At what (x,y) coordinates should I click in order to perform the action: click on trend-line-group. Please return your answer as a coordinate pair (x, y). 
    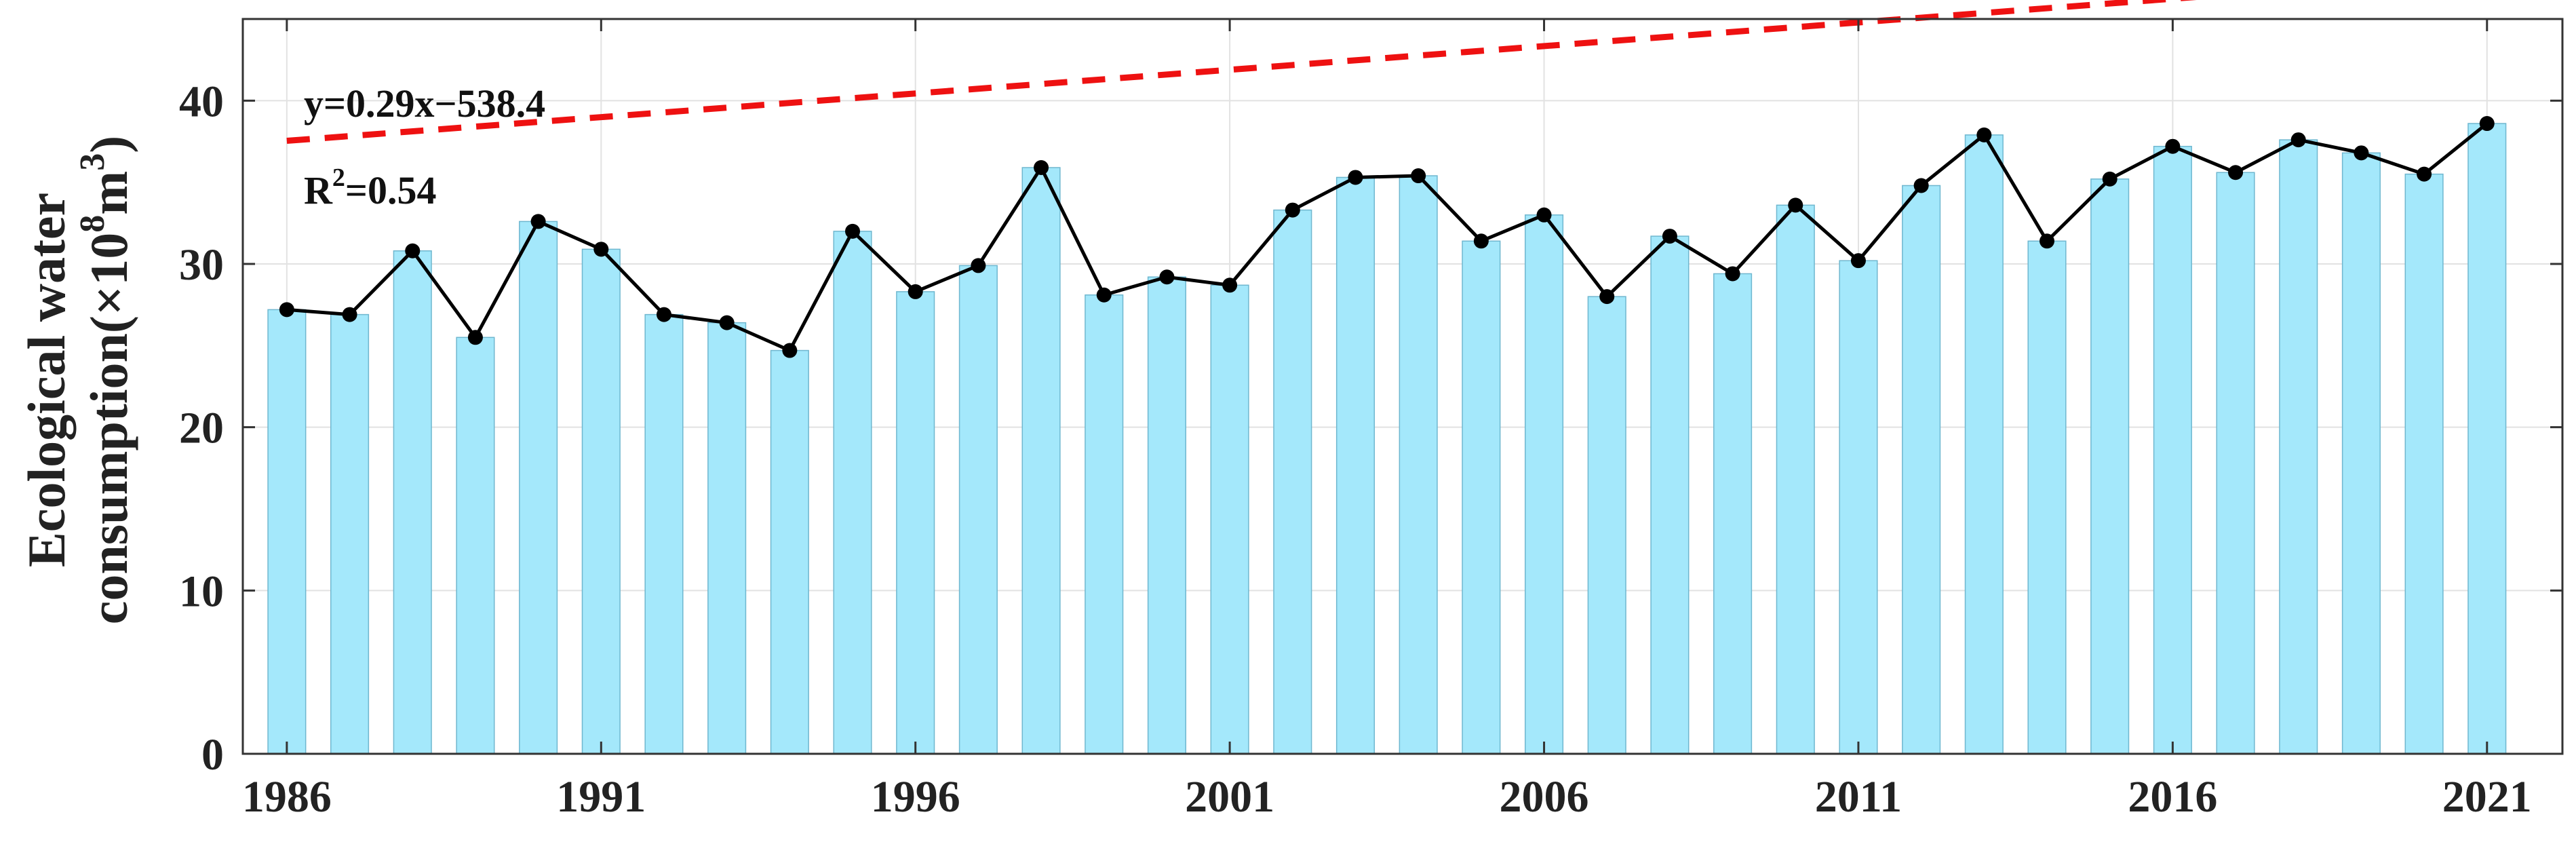
    Looking at the image, I should click on (1241, 72).